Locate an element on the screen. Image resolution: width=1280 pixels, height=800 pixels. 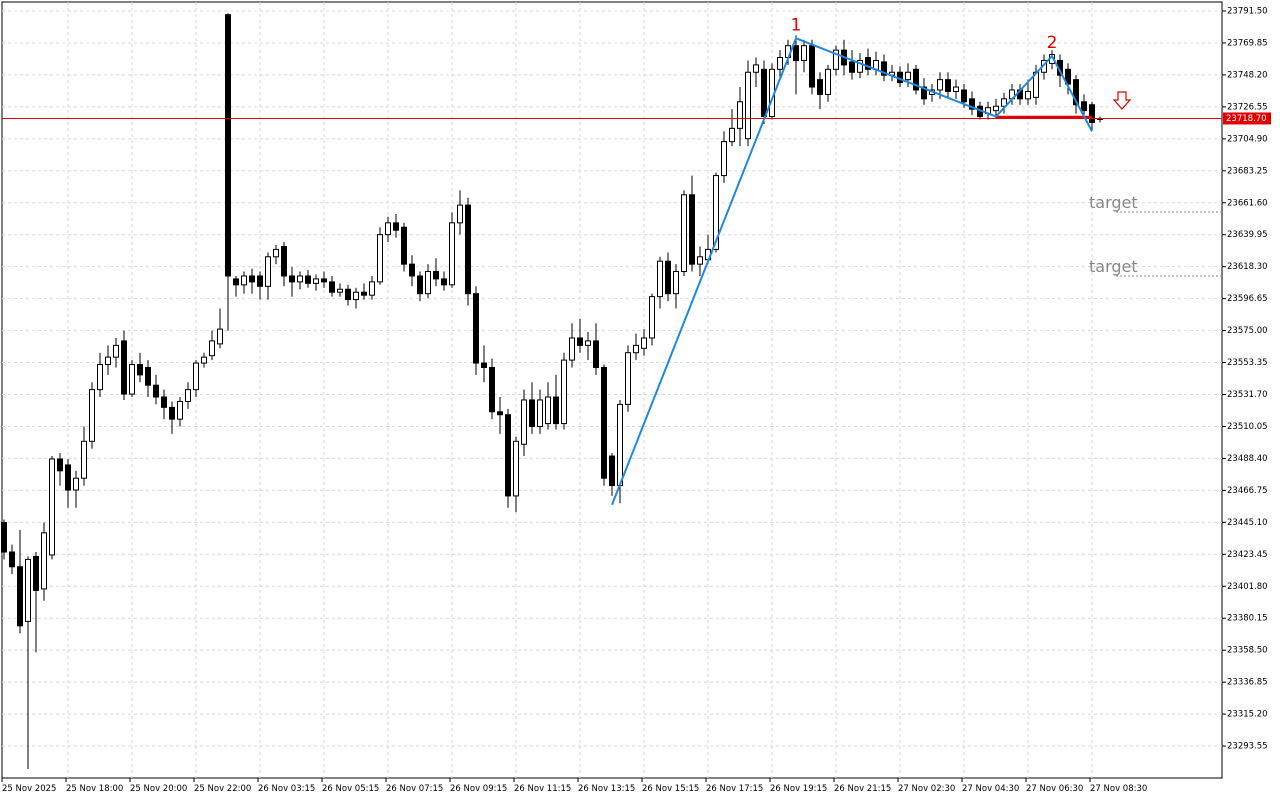
x-tick-label: 26 Nov 03:15 is located at coordinates (286, 789).